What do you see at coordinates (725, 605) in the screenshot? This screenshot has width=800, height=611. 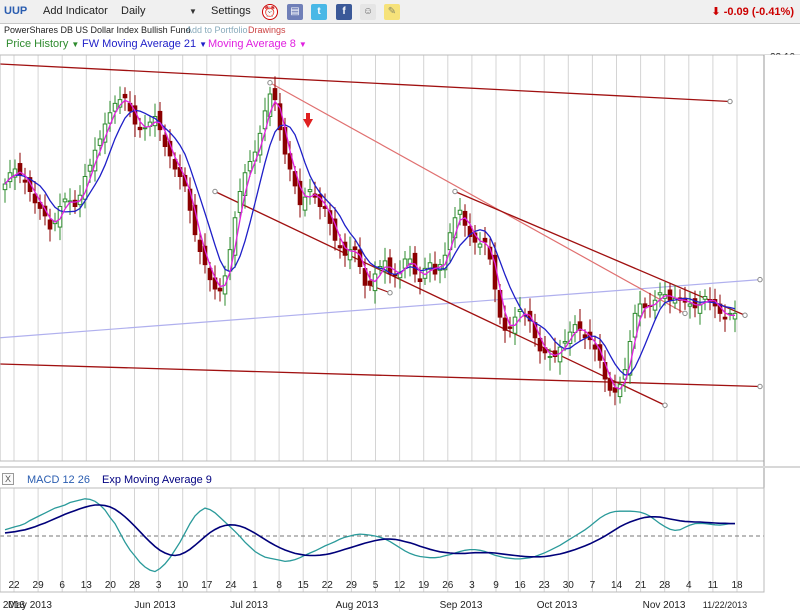 I see `x-month-label: 11/22/2013` at bounding box center [725, 605].